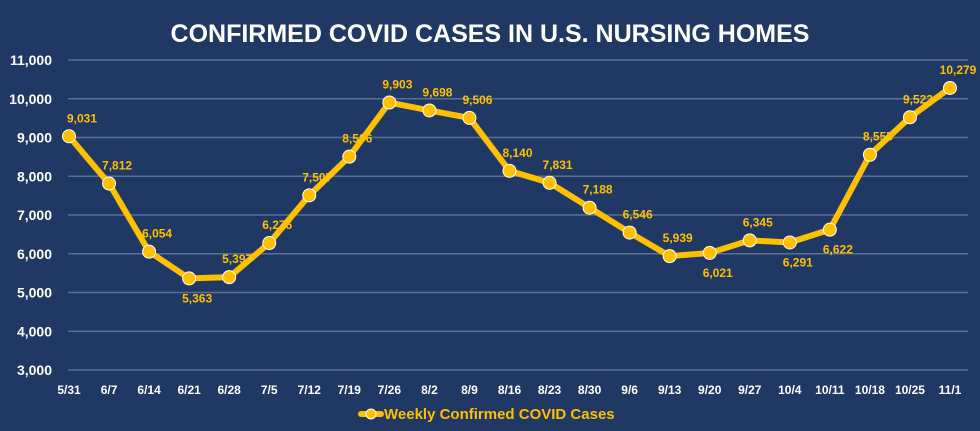 The width and height of the screenshot is (980, 431). What do you see at coordinates (397, 85) in the screenshot?
I see `data-label: 9,903` at bounding box center [397, 85].